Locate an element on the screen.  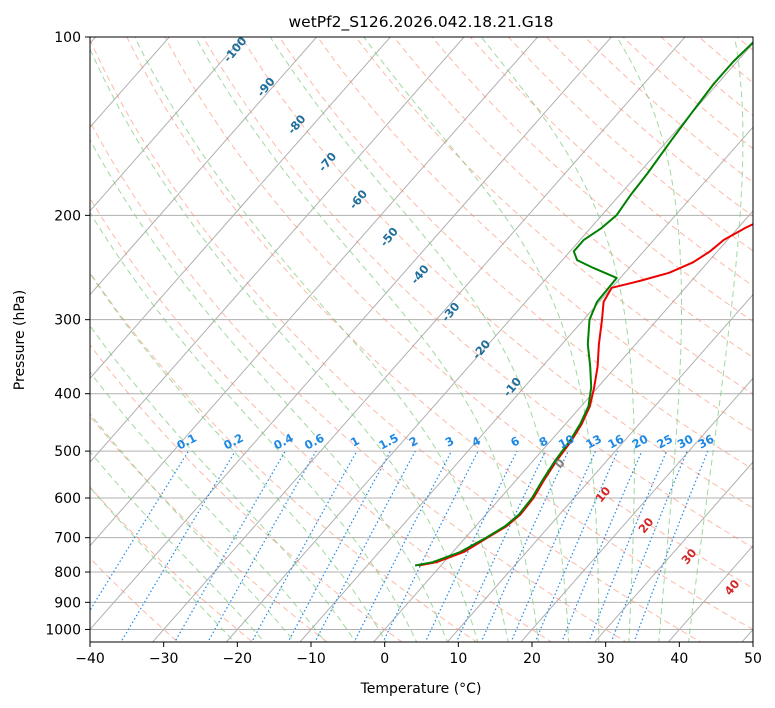
y-tick-label: 800 is located at coordinates (67, 573).